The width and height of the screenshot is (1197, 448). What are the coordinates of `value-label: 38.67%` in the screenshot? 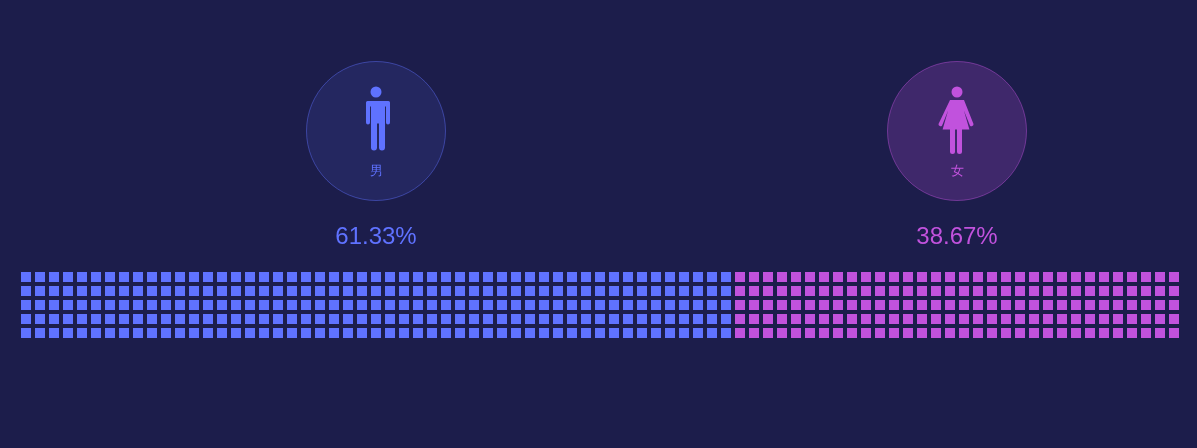 It's located at (957, 235).